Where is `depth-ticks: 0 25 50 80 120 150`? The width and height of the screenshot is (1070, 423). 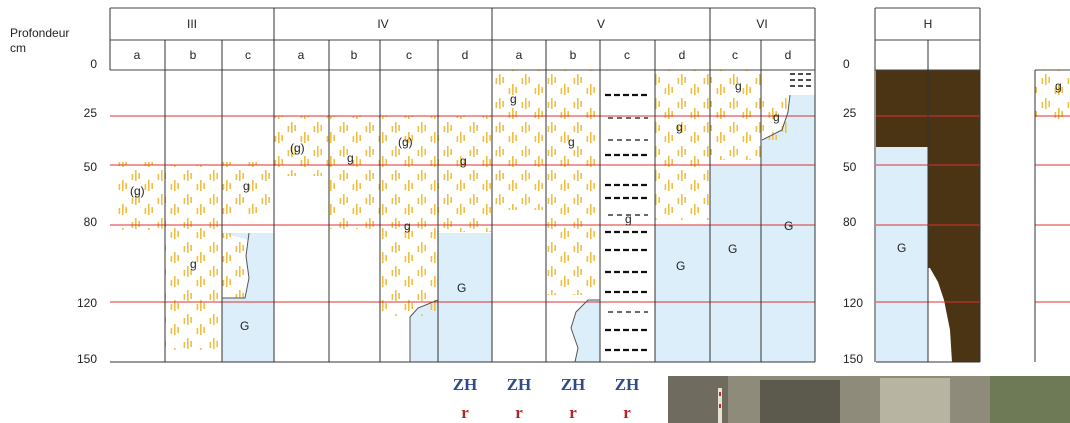 depth-ticks: 0 25 50 80 120 150 is located at coordinates (87, 211).